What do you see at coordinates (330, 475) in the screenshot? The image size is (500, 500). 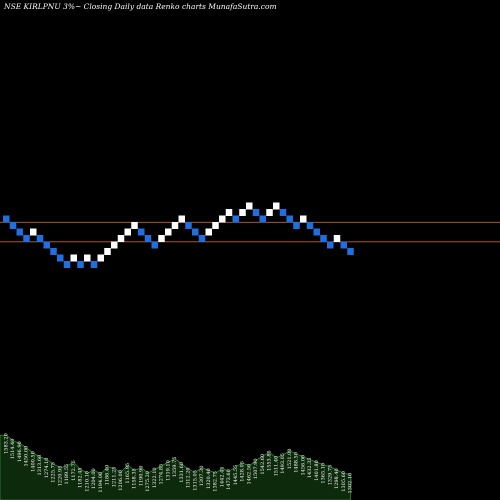 I see `volume-label-48: 1329.75` at bounding box center [330, 475].